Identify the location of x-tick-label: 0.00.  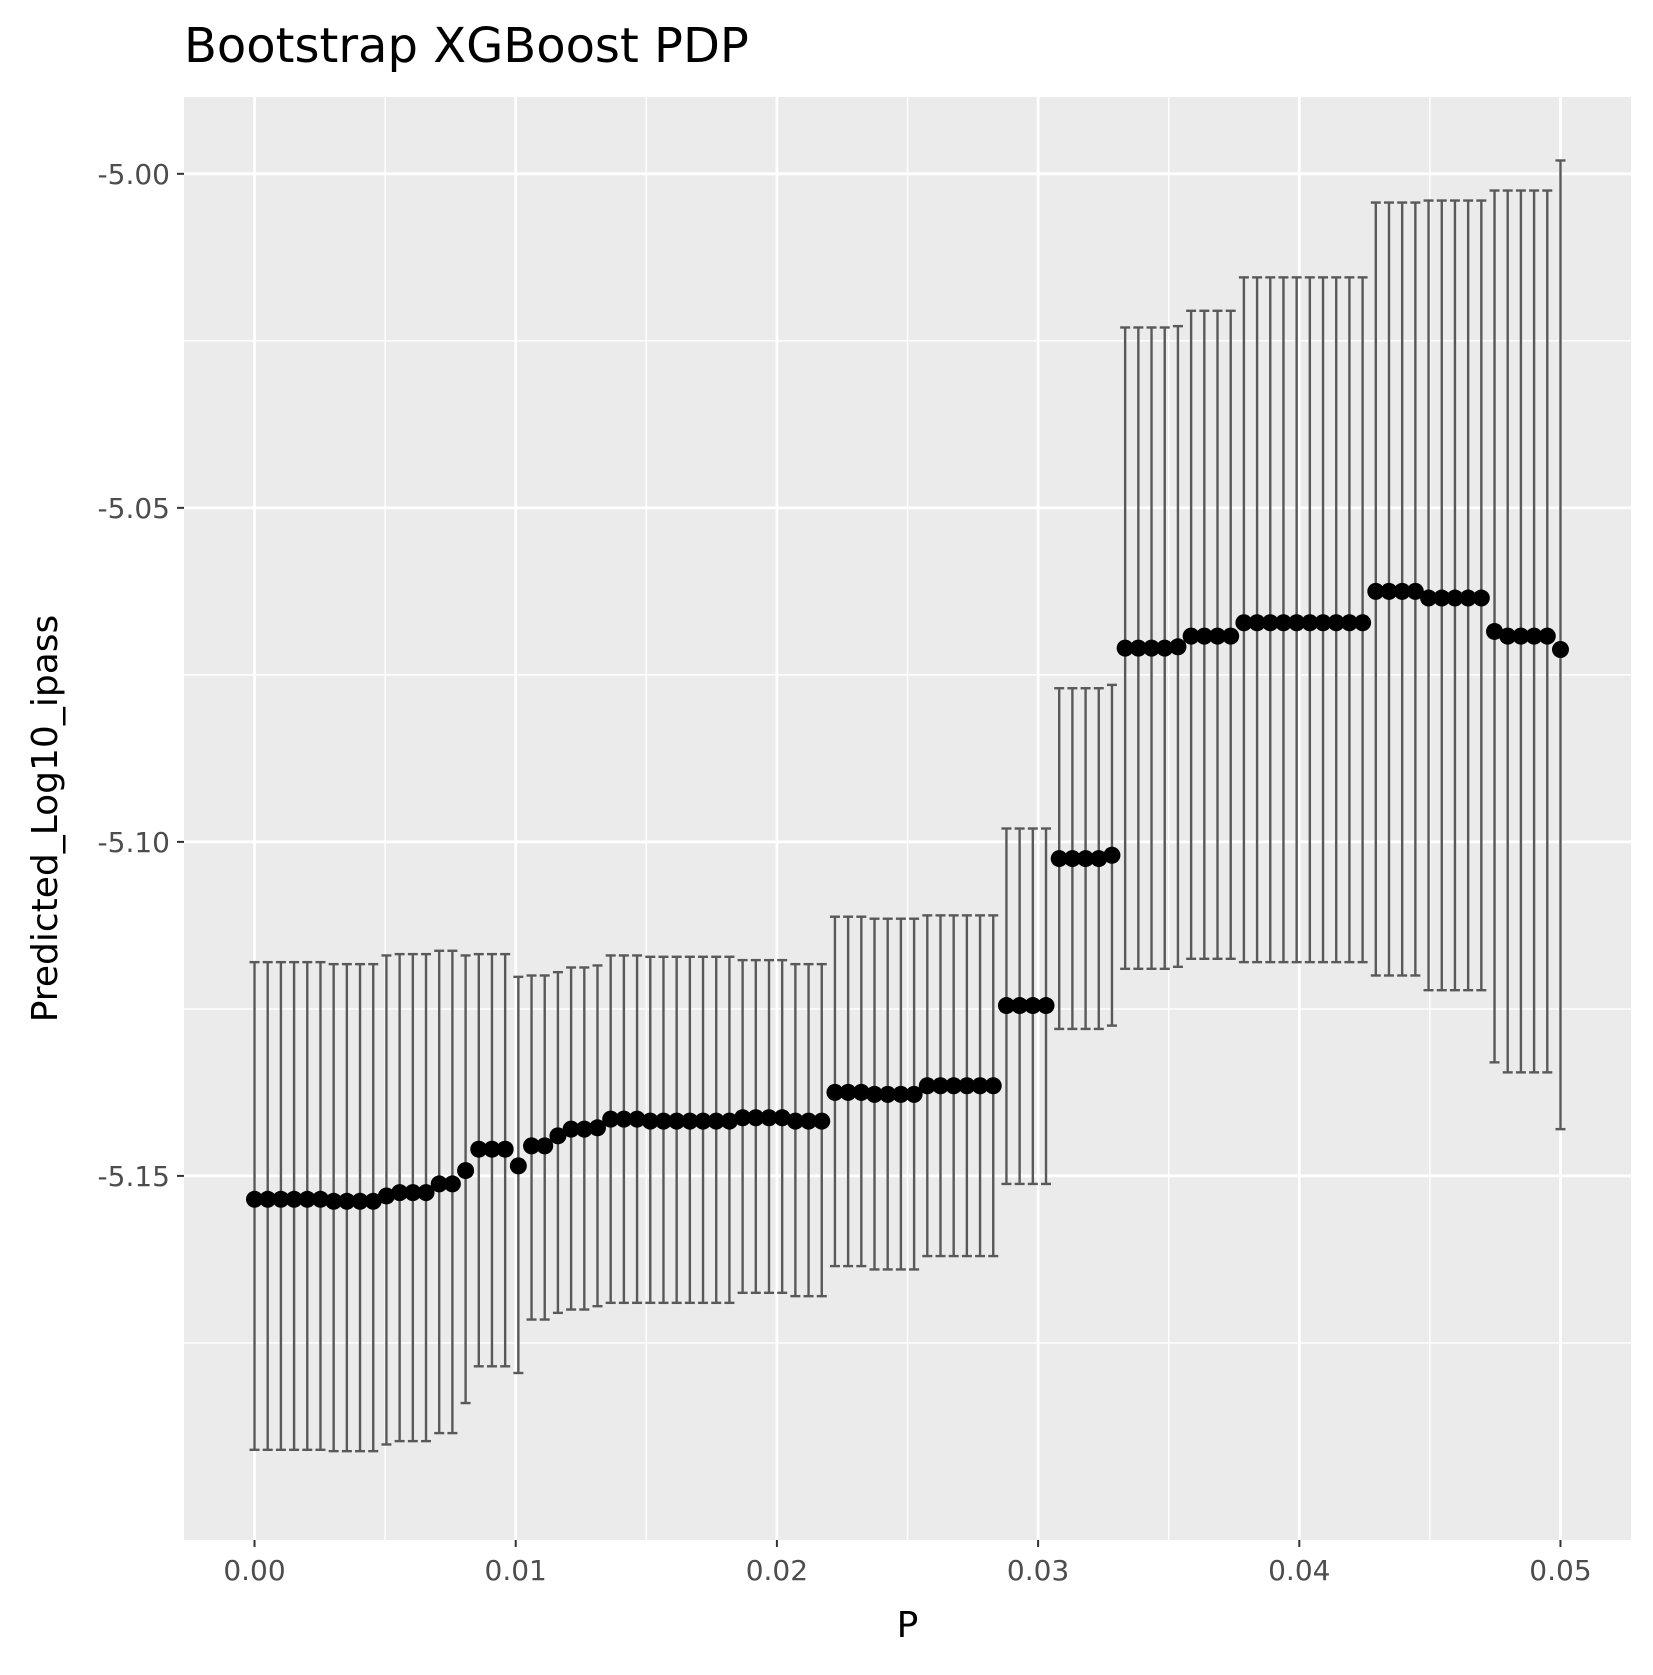
(254, 1570).